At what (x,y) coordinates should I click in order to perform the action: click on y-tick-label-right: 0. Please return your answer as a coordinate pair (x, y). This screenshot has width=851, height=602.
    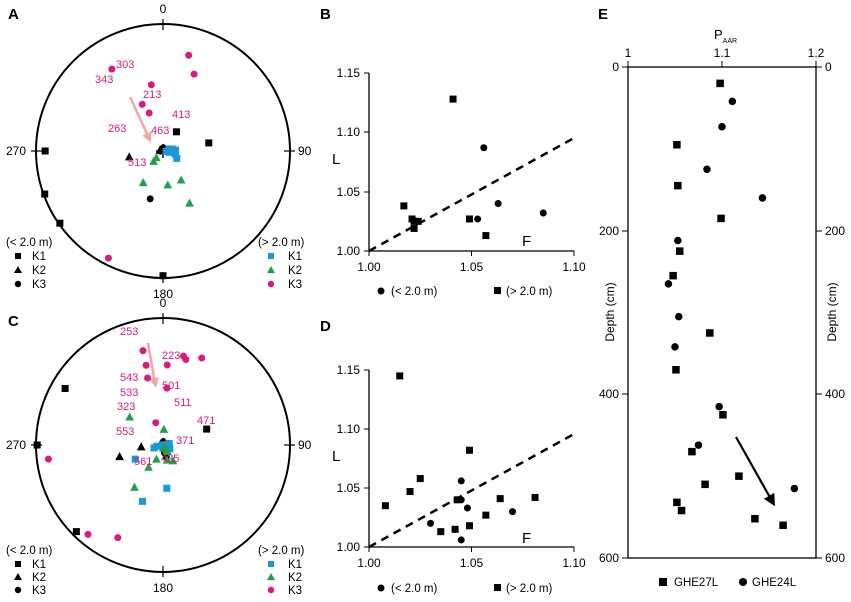
    Looking at the image, I should click on (828, 67).